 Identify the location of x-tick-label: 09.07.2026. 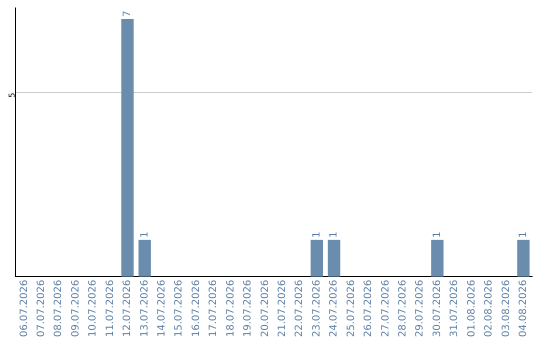
(76, 309).